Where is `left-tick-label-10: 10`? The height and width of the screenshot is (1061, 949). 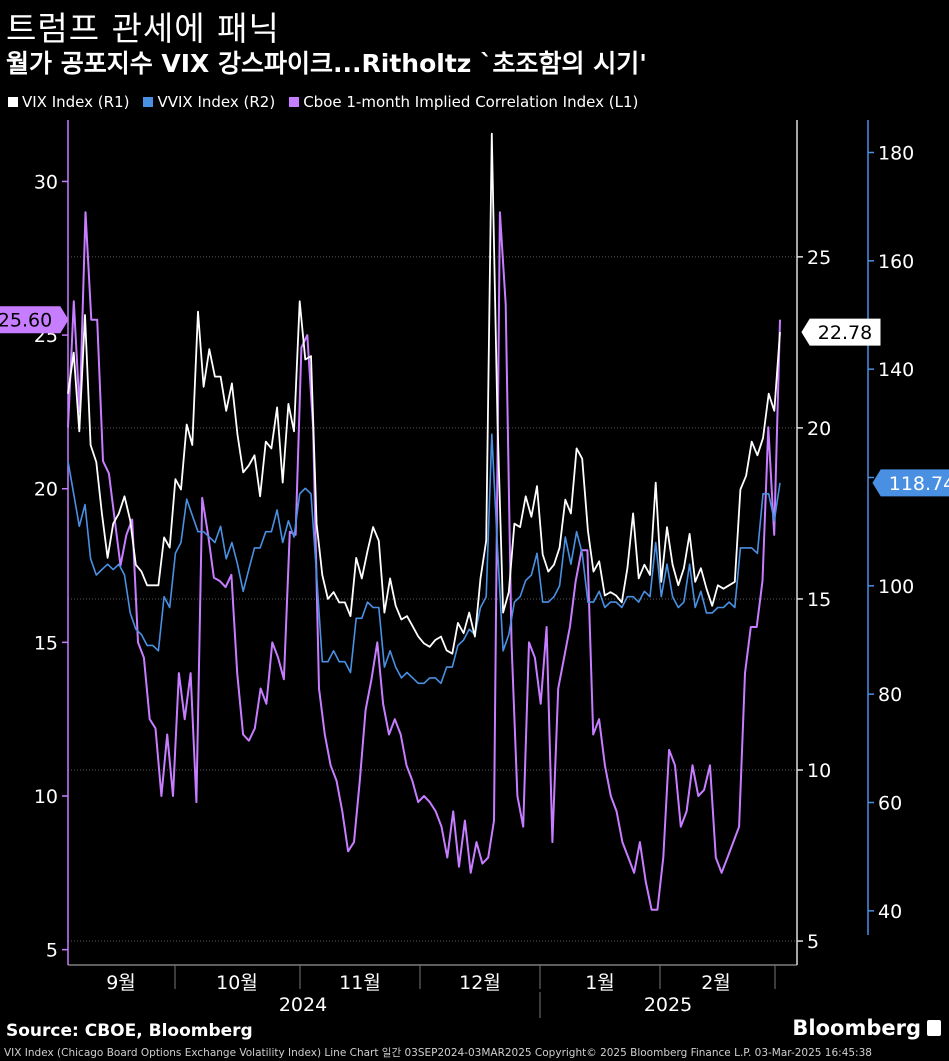 left-tick-label-10: 10 is located at coordinates (46, 797).